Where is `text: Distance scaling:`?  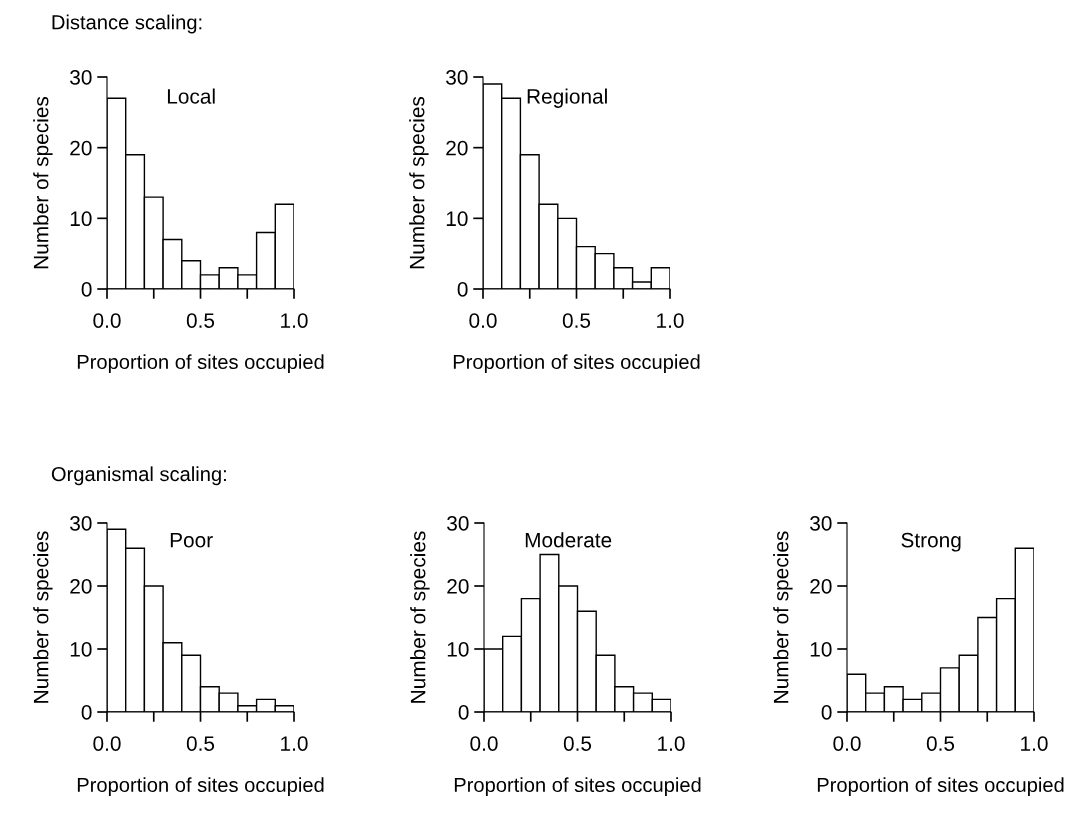
text: Distance scaling: is located at coordinates (127, 24).